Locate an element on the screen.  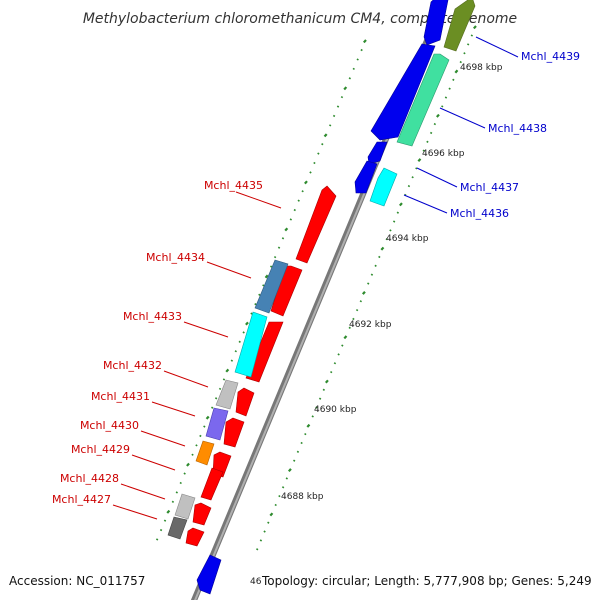
accession-text: Accession: NC_011757 is located at coordinates (77, 581).